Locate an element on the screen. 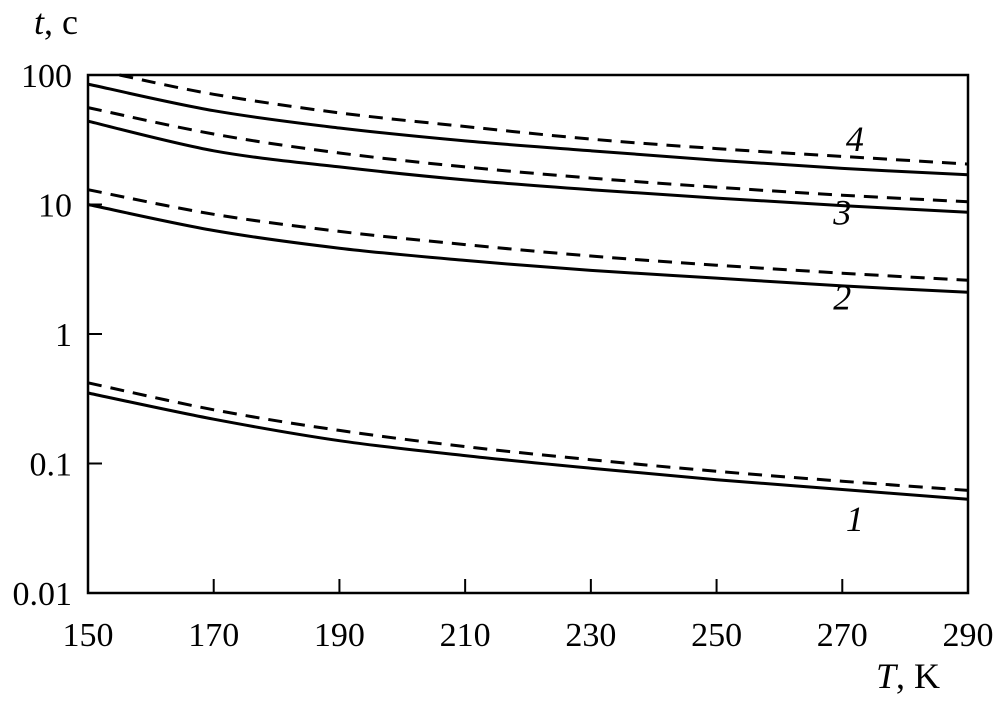  curve-label-1: 1 is located at coordinates (855, 519).